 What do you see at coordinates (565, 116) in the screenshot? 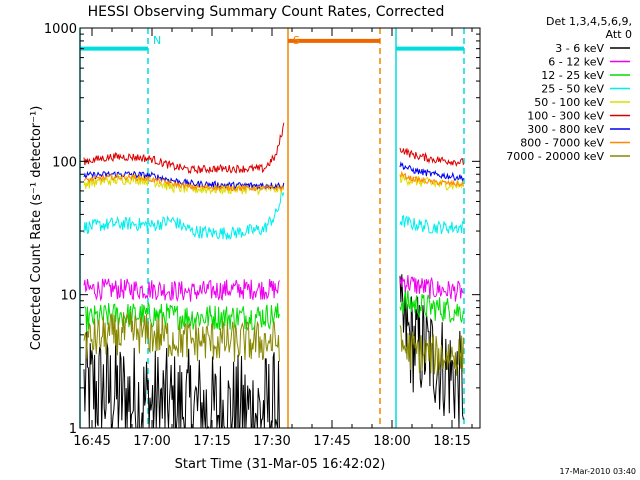
I see `legend-label-100-300-kev: 100 - 300 keV` at bounding box center [565, 116].